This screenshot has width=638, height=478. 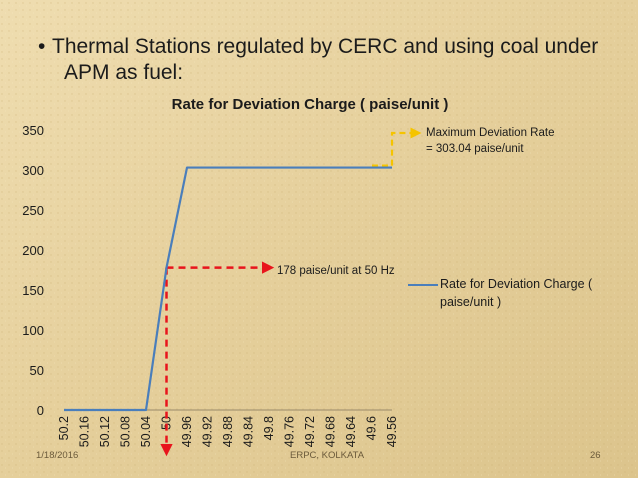 I want to click on max-rate-line2: = 303.04 paise/unit, so click(x=475, y=149).